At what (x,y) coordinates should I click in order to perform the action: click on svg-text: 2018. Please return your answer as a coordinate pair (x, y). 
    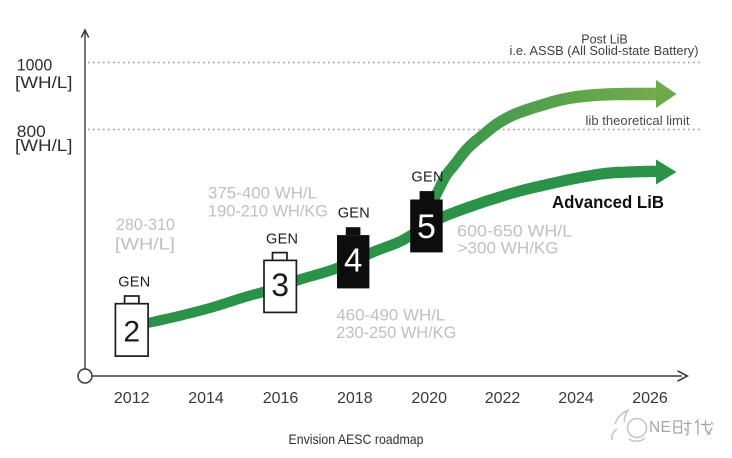
    Looking at the image, I should click on (355, 398).